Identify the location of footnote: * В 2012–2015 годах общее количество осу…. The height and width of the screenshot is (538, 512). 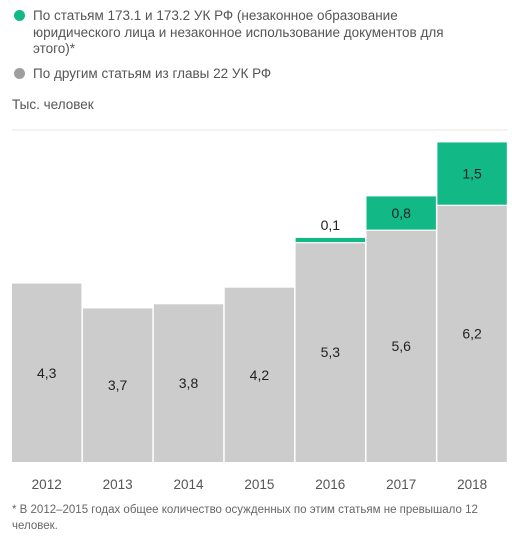
(245, 518).